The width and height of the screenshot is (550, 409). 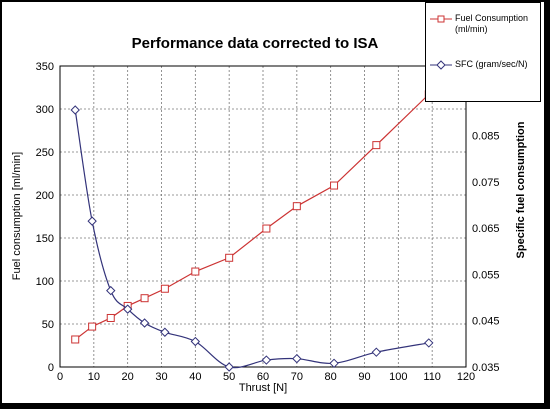 What do you see at coordinates (45, 196) in the screenshot?
I see `y-tick-label: 200` at bounding box center [45, 196].